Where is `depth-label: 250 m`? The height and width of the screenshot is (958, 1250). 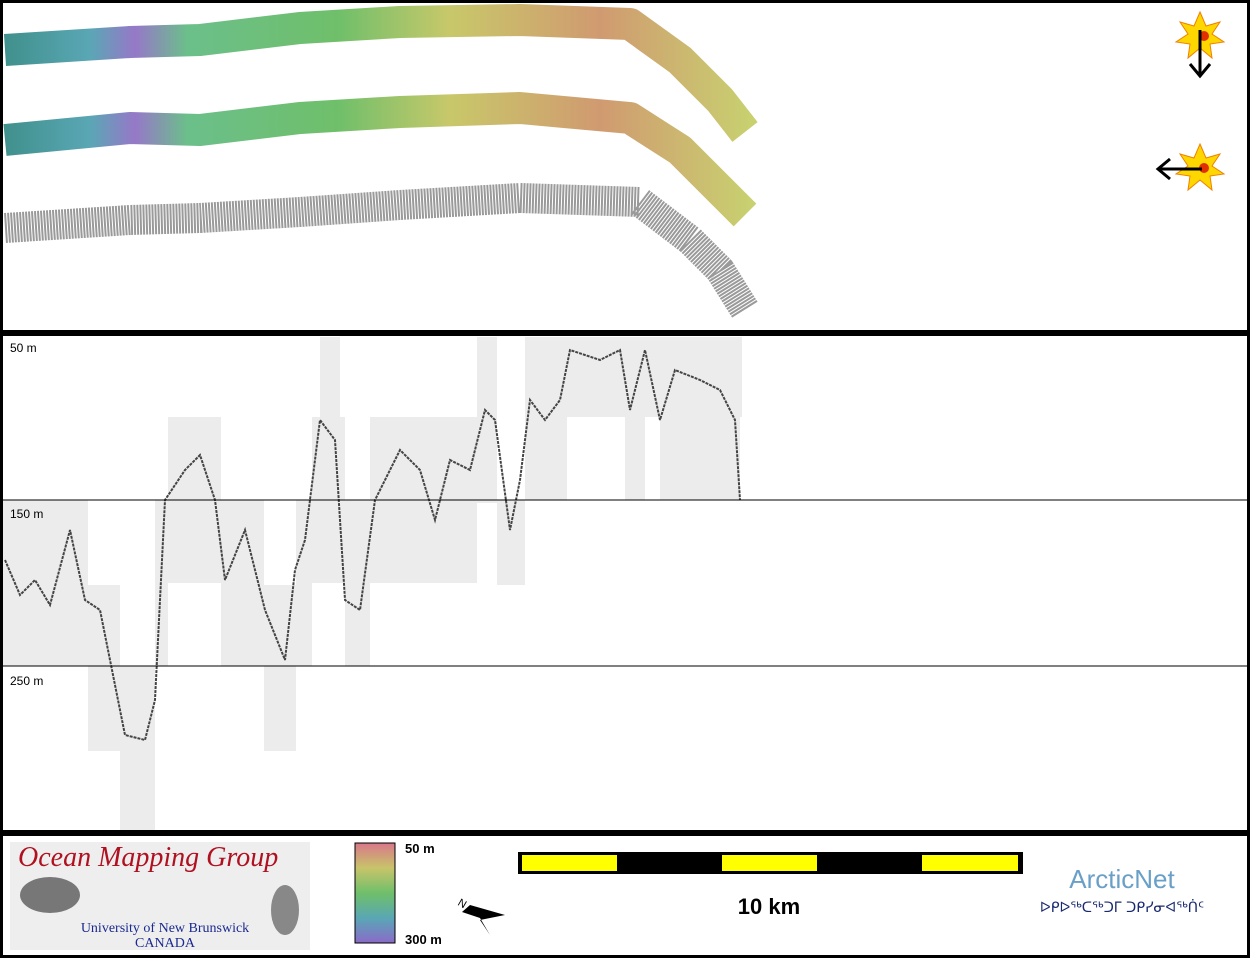 depth-label: 250 m is located at coordinates (26, 681).